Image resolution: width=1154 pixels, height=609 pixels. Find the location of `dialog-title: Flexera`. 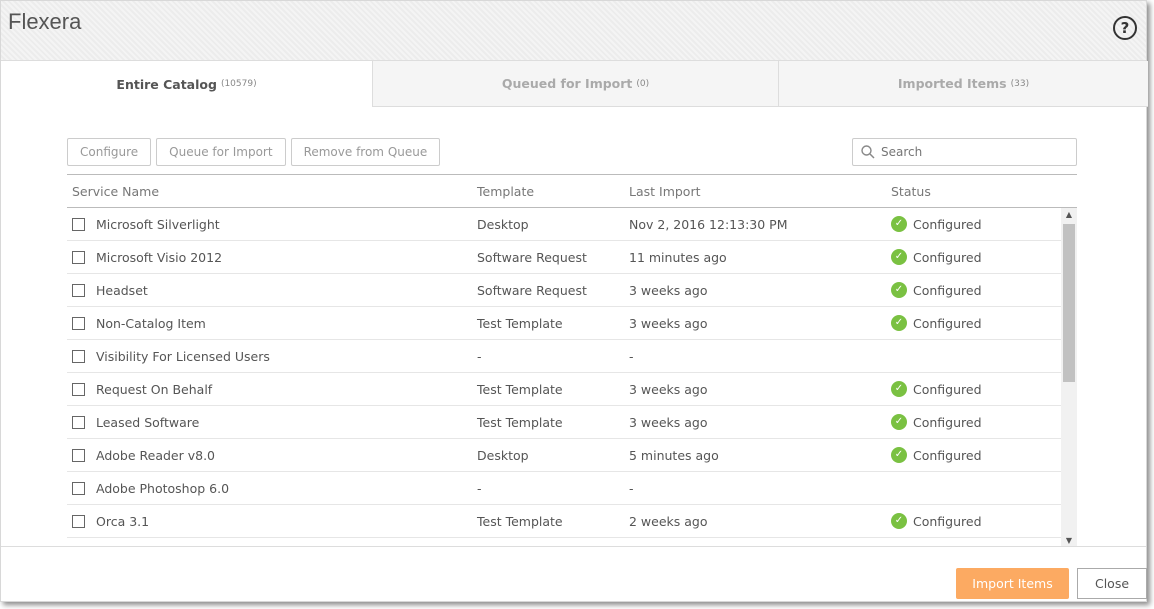

dialog-title: Flexera is located at coordinates (45, 21).